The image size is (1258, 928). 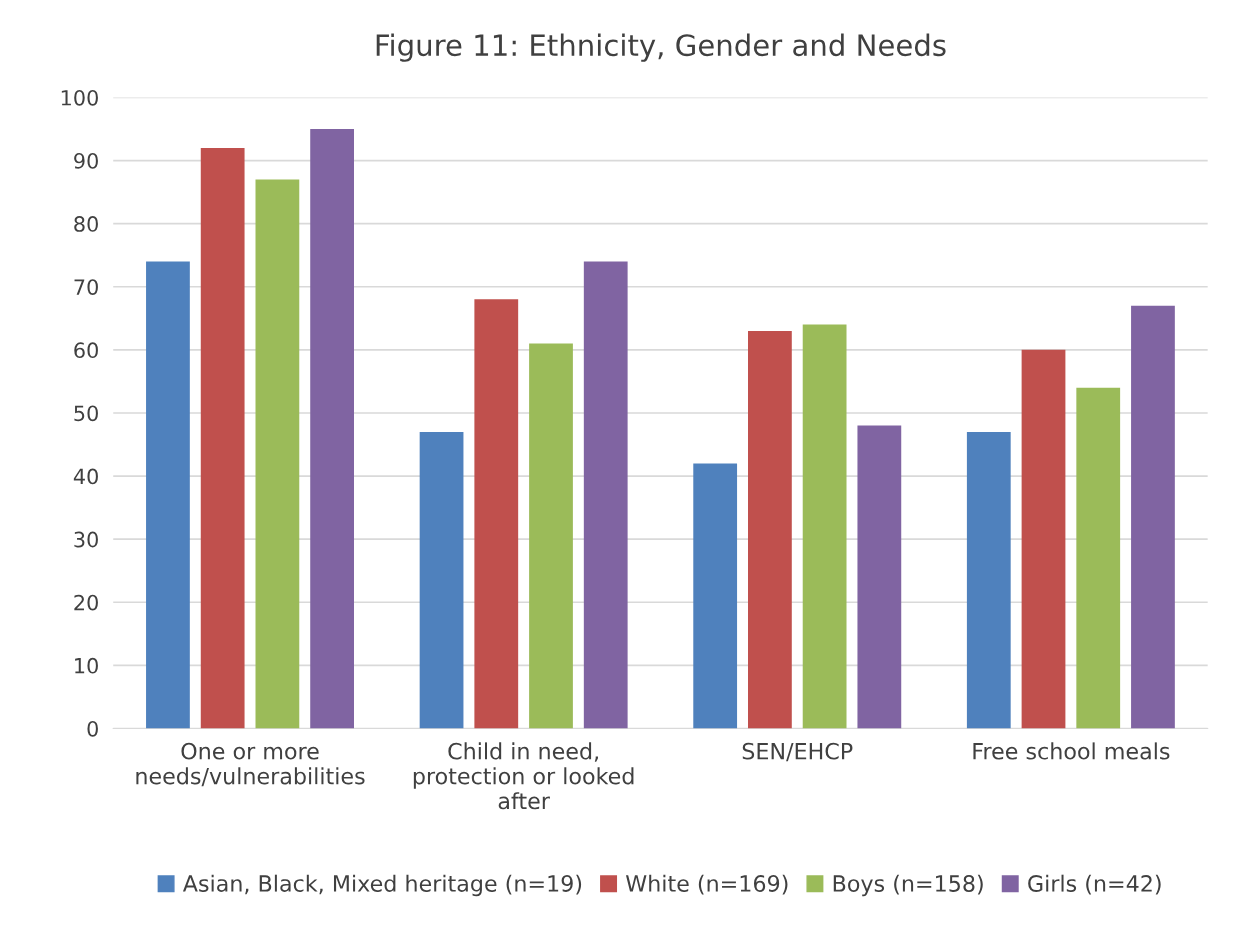 What do you see at coordinates (523, 776) in the screenshot?
I see `x-tick-label: Child in need, protection or looked after` at bounding box center [523, 776].